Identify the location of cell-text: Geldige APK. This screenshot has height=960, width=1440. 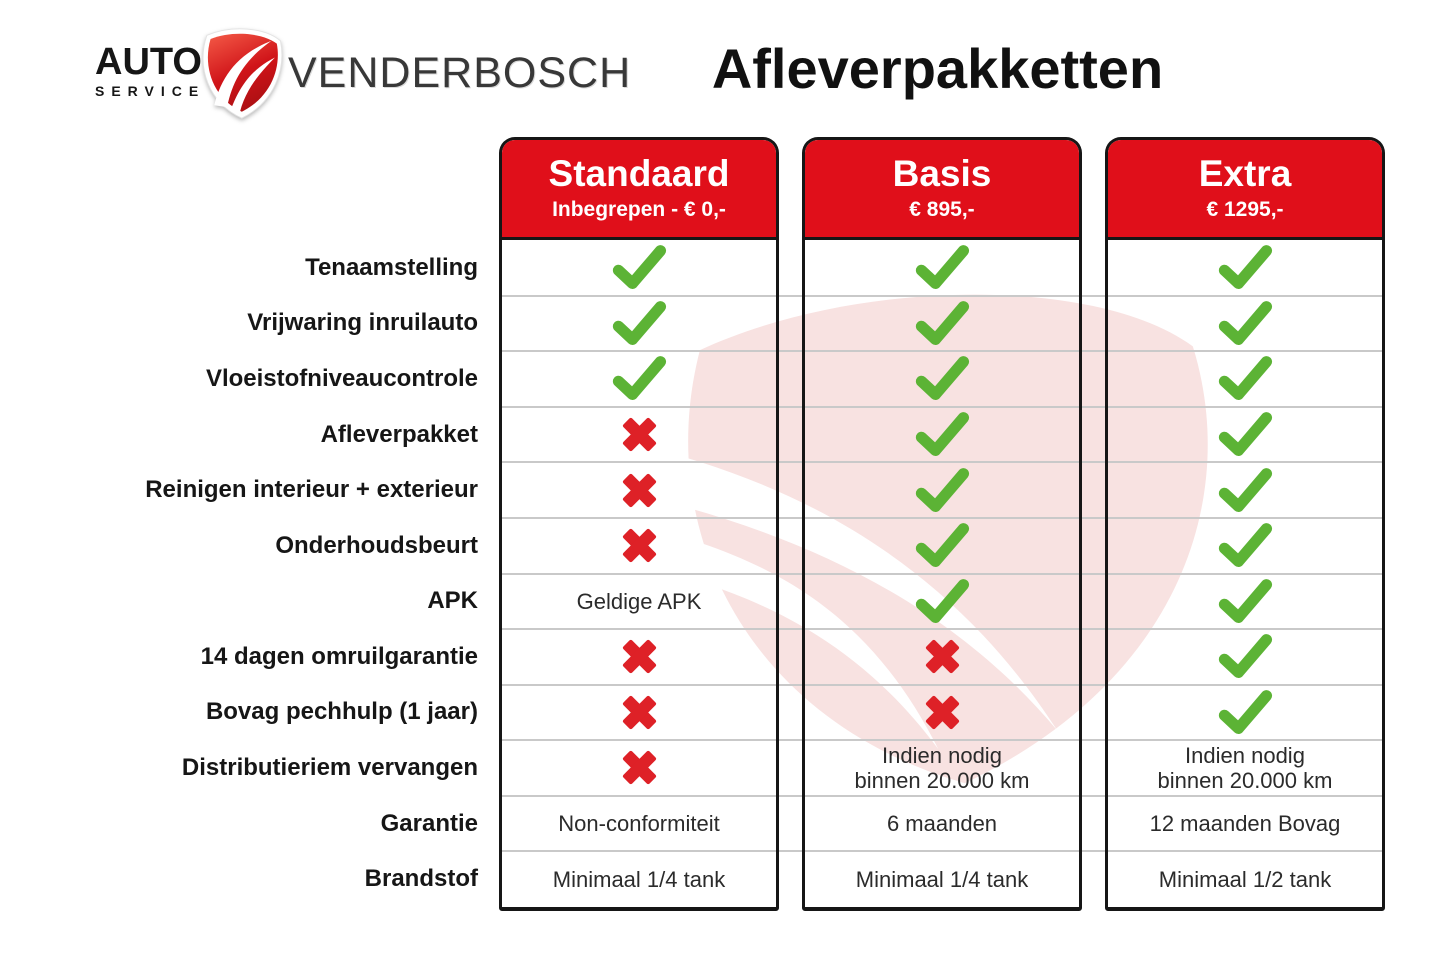
(639, 601).